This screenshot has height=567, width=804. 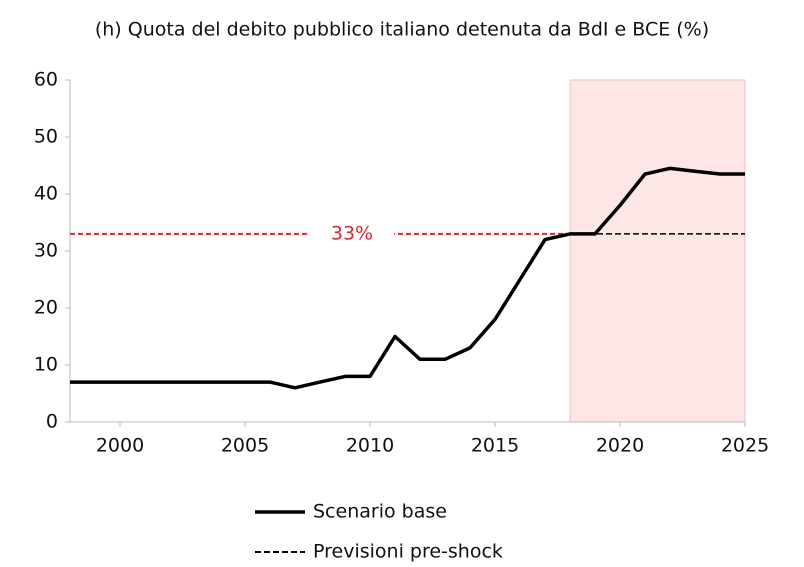 I want to click on y-tick-label: 20, so click(x=46, y=308).